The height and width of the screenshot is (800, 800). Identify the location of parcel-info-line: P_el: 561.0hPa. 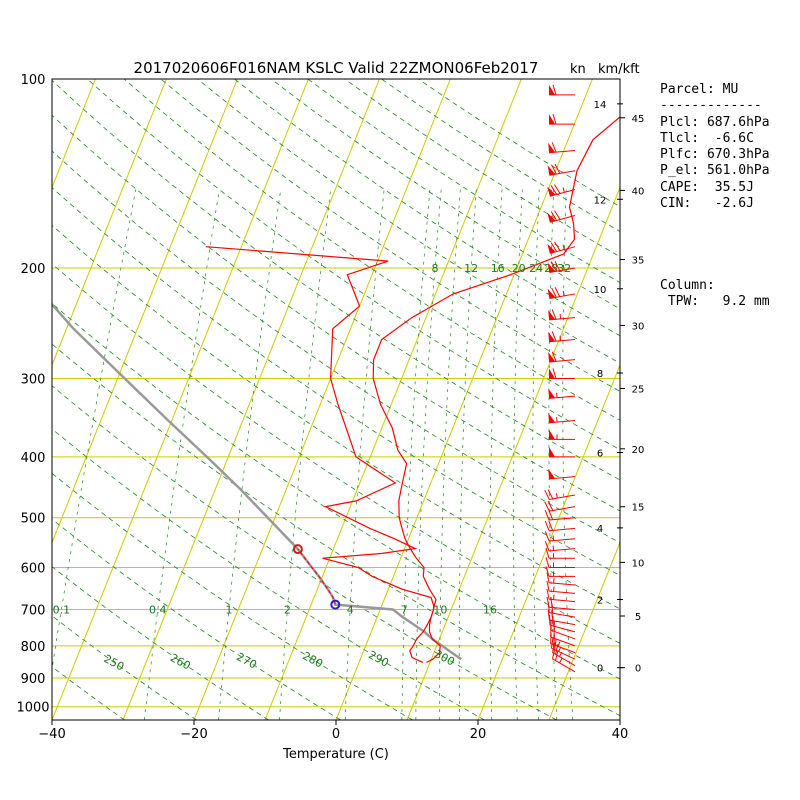
(715, 171).